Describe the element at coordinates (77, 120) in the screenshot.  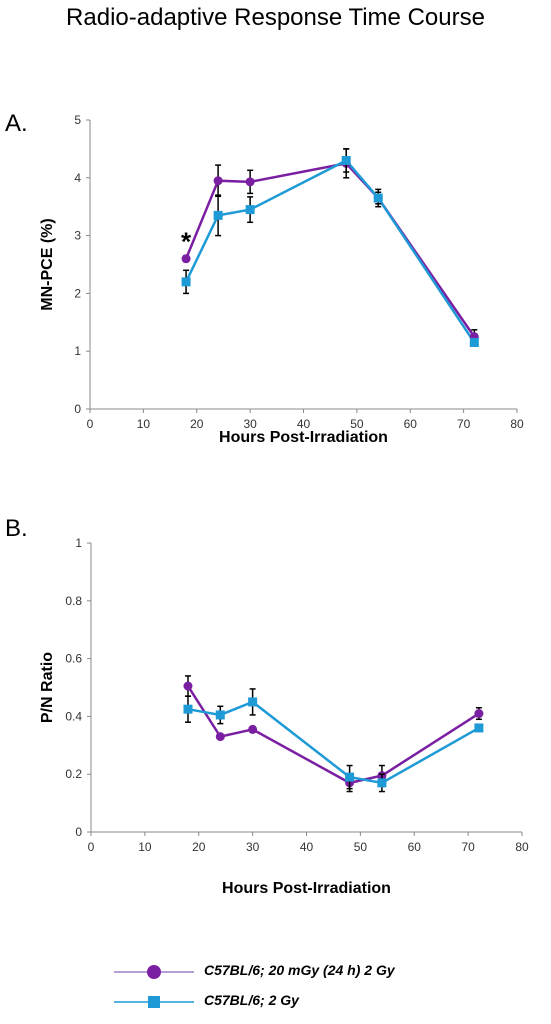
I see `y-tick-label: 5` at that location.